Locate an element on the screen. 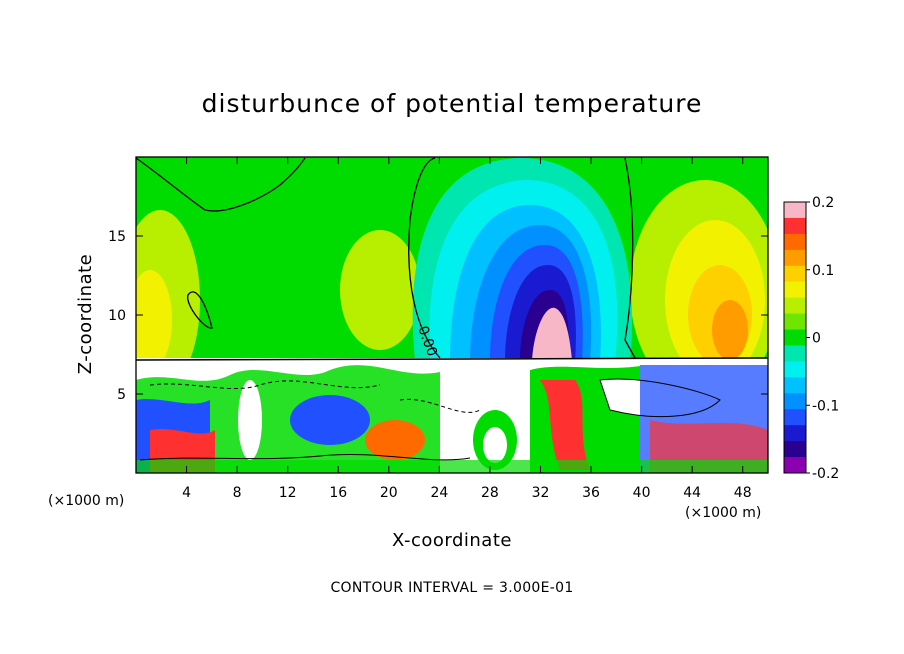 The height and width of the screenshot is (654, 904). contour-zero-loop is located at coordinates (200, 310).